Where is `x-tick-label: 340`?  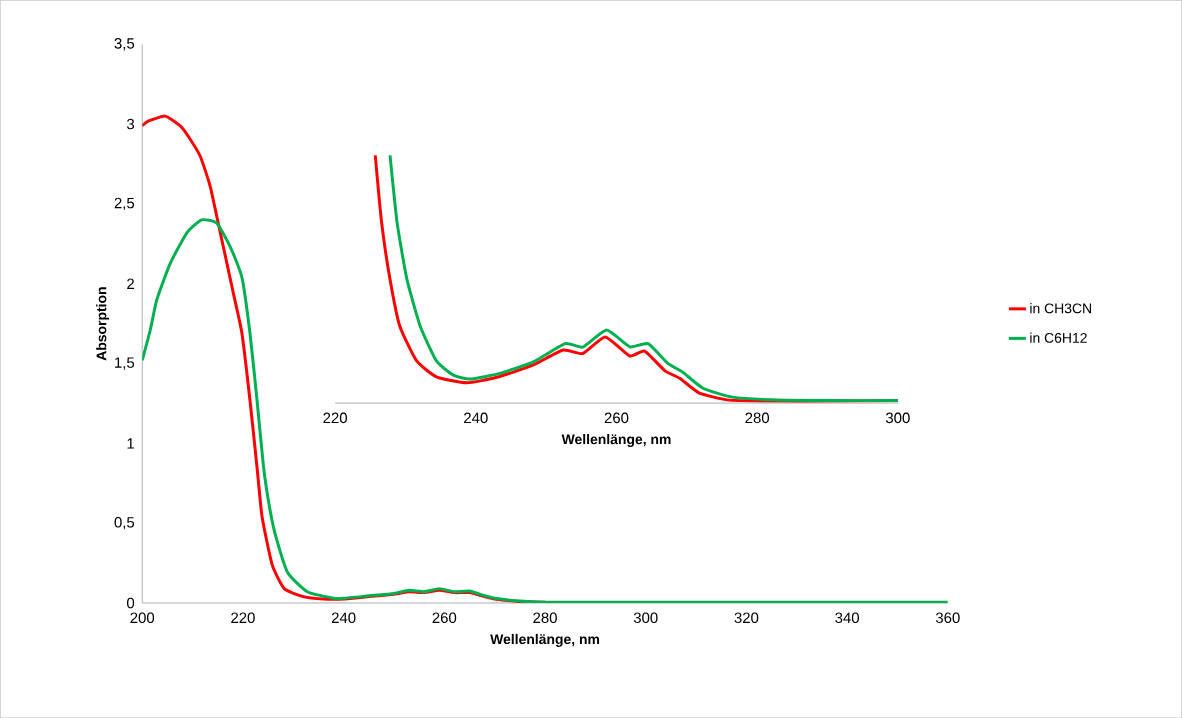 x-tick-label: 340 is located at coordinates (847, 617).